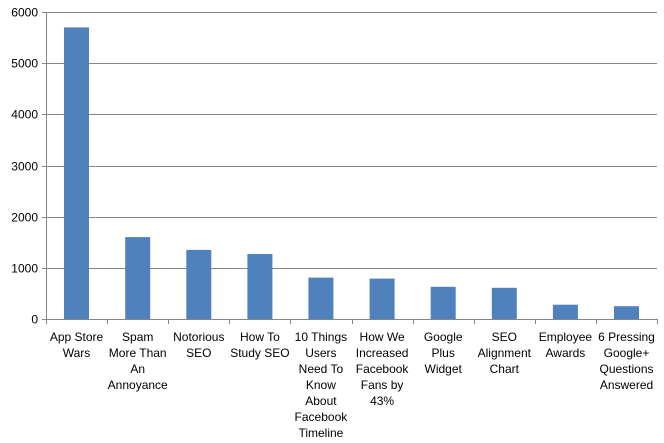 This screenshot has width=664, height=443. What do you see at coordinates (505, 353) in the screenshot?
I see `x-category-label: SEO Alignment Chart` at bounding box center [505, 353].